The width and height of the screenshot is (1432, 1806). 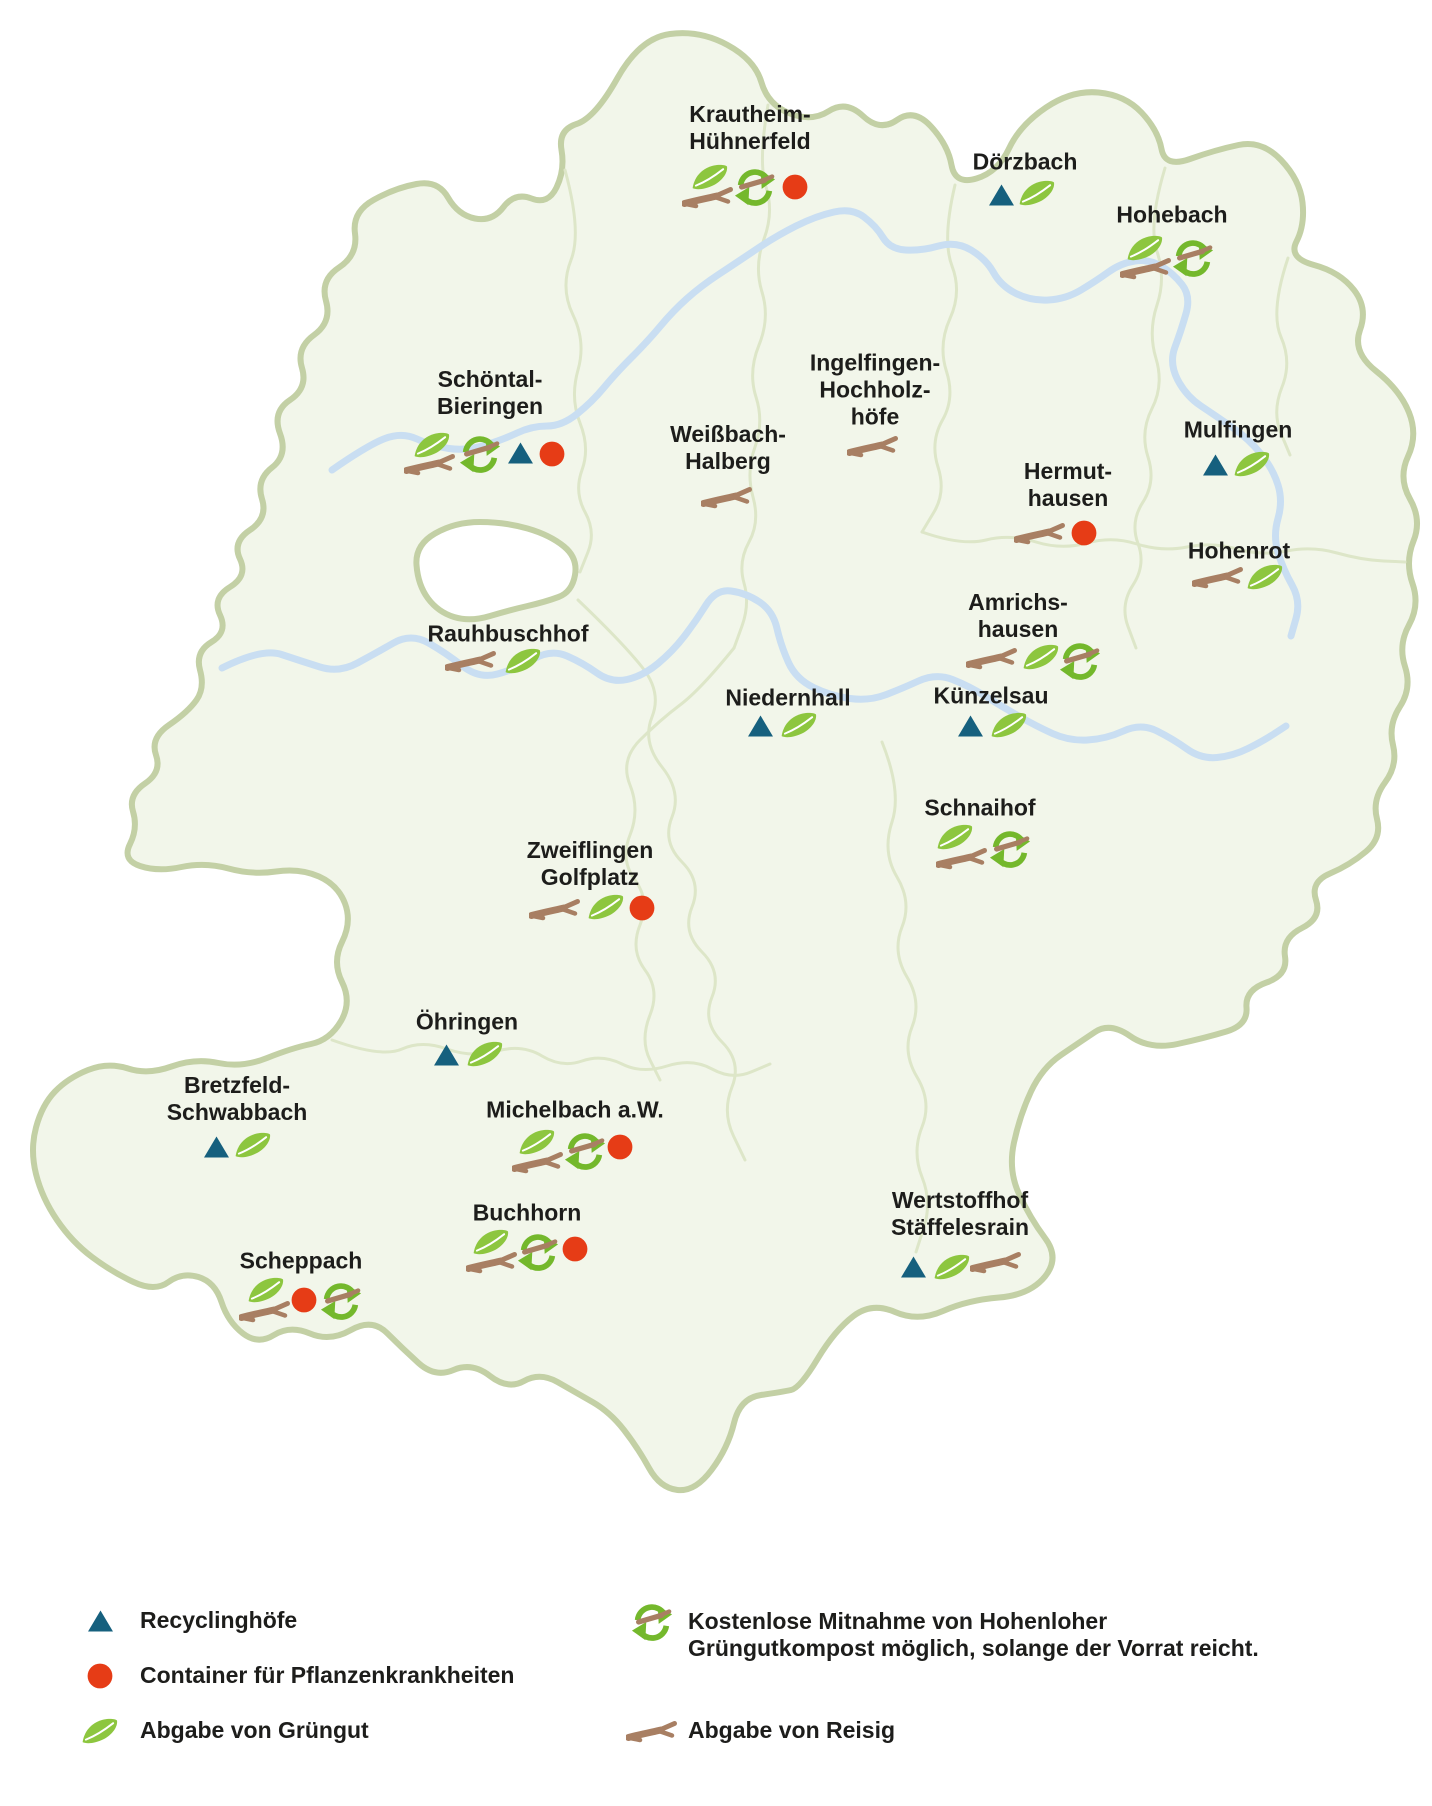 I want to click on location-label-hohenrot: Hohenrot, so click(x=1239, y=550).